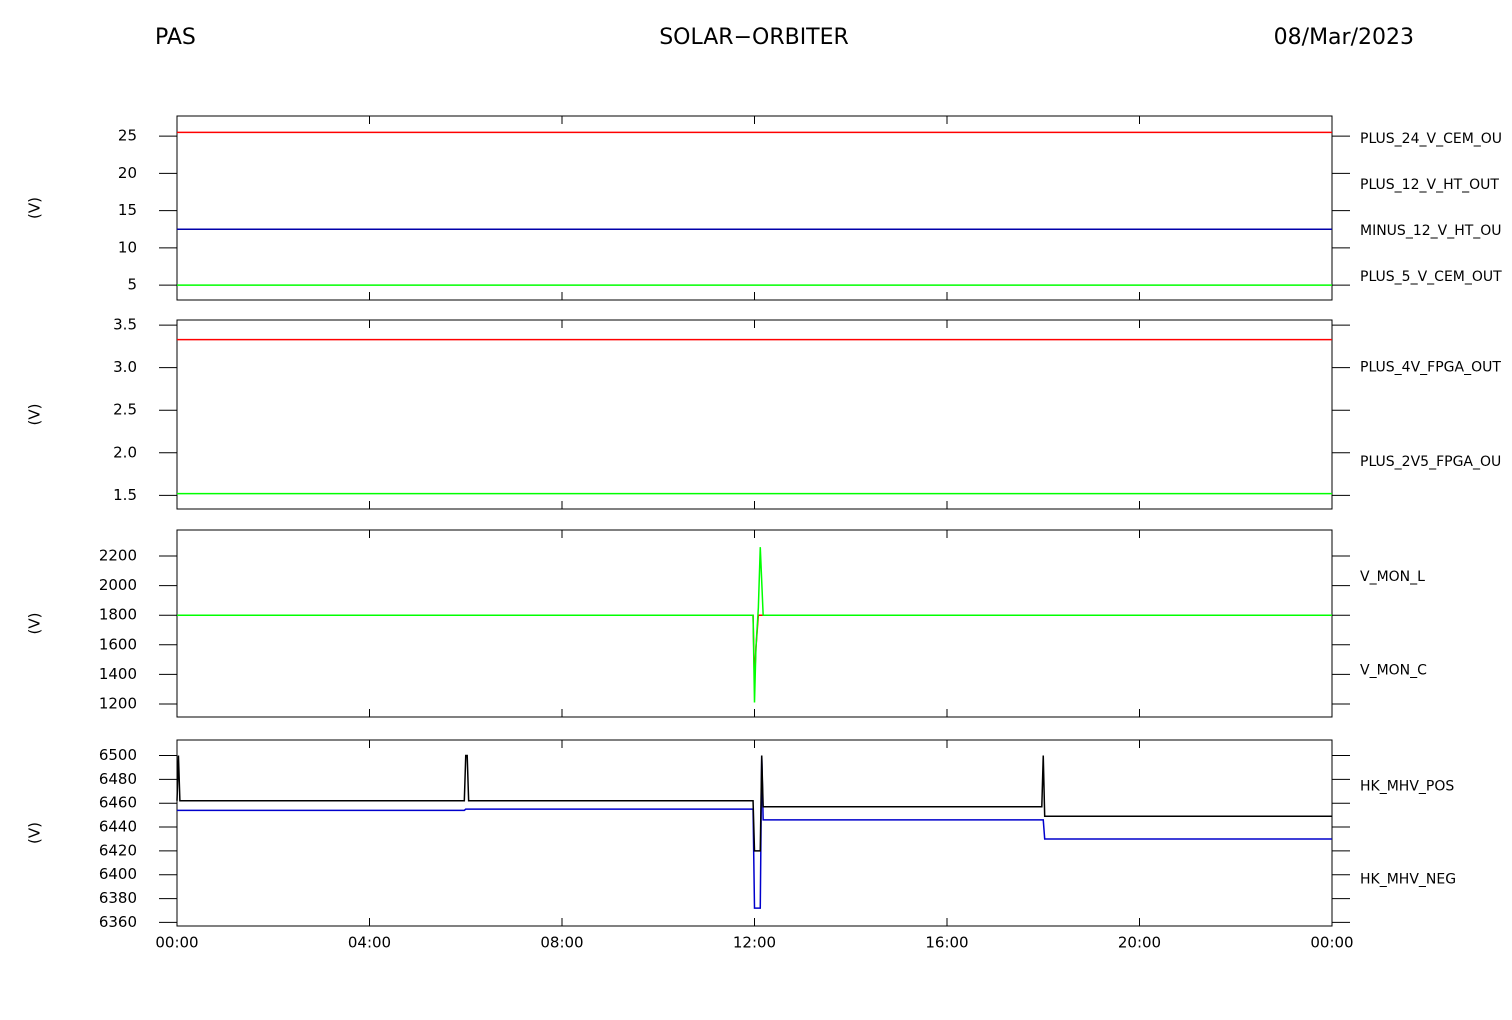 The width and height of the screenshot is (1512, 1020). Describe the element at coordinates (118, 803) in the screenshot. I see `y-tick-label: 6460` at that location.